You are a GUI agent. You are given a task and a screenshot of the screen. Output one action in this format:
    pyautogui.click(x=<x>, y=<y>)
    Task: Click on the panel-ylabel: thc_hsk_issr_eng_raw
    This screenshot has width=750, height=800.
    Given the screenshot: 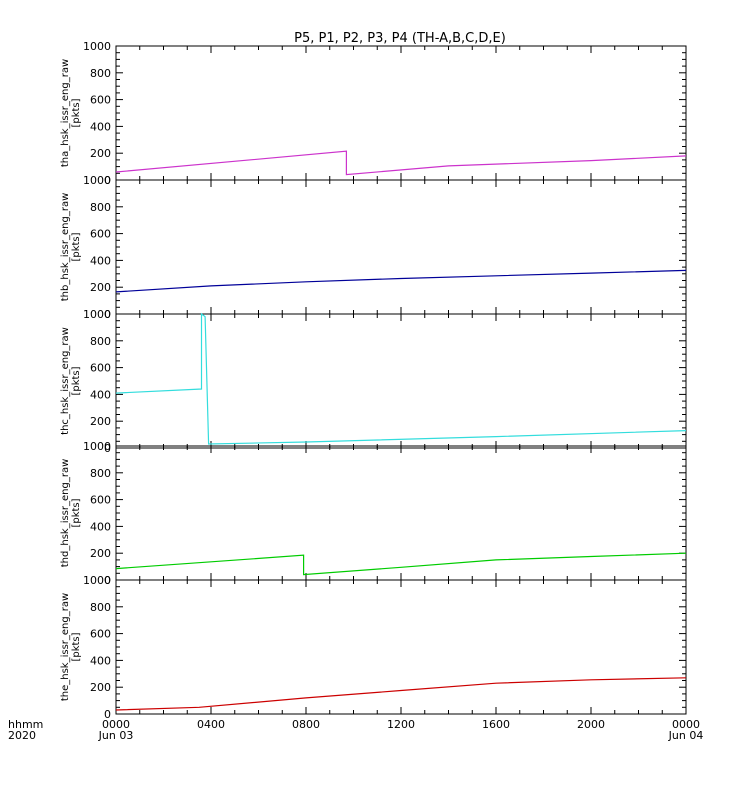 What is the action you would take?
    pyautogui.click(x=65, y=381)
    